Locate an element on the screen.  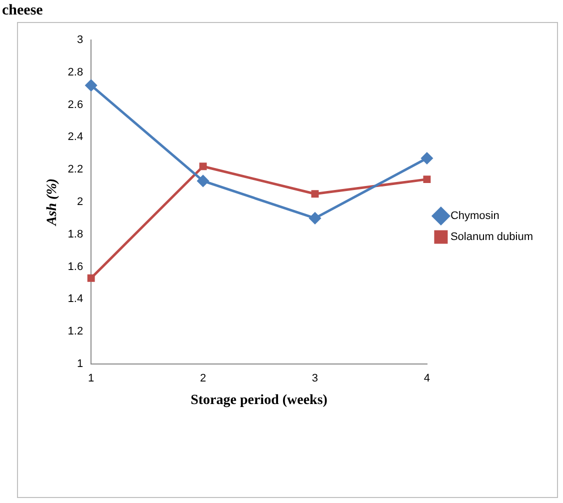
y-tick-label: 2.8 is located at coordinates (76, 72).